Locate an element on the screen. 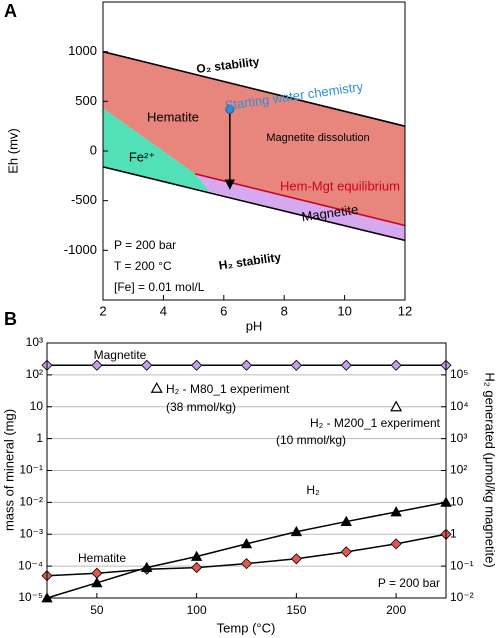 This screenshot has width=498, height=638. x-axis-label: pH is located at coordinates (254, 325).